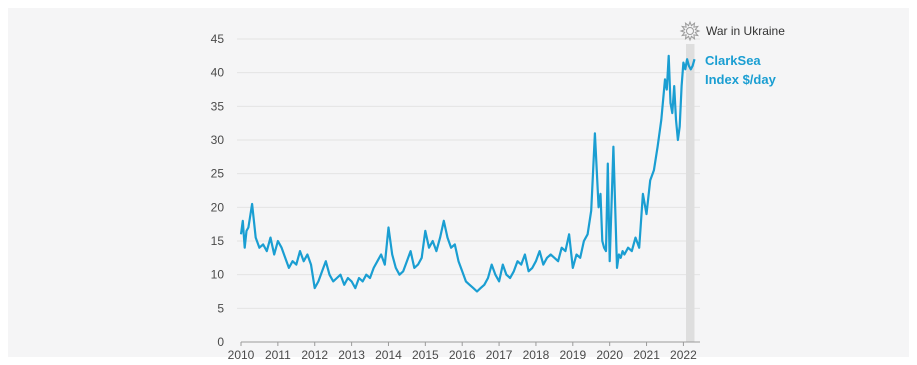 The height and width of the screenshot is (365, 917). What do you see at coordinates (218, 275) in the screenshot?
I see `y-tick-label: 10` at bounding box center [218, 275].